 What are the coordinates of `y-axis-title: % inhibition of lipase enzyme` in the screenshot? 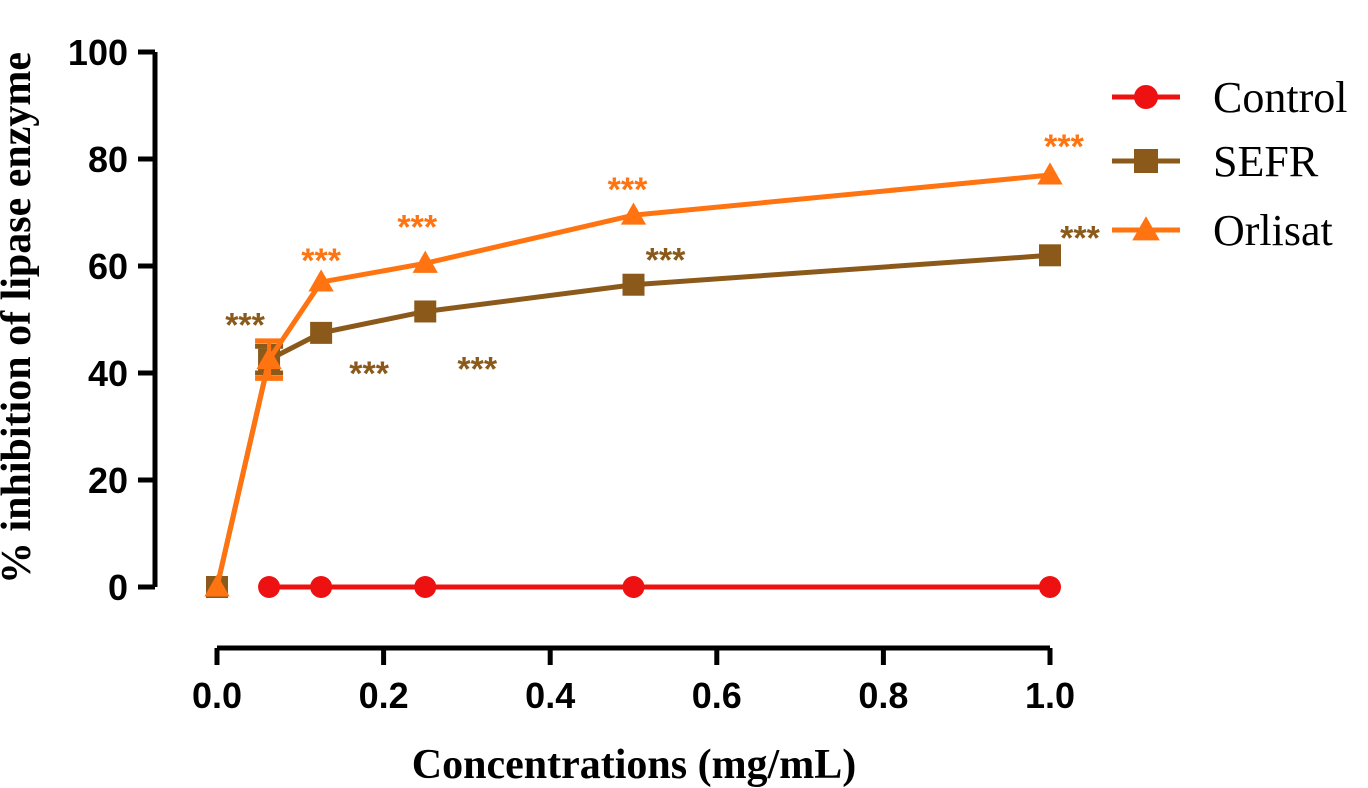 It's located at (20, 318).